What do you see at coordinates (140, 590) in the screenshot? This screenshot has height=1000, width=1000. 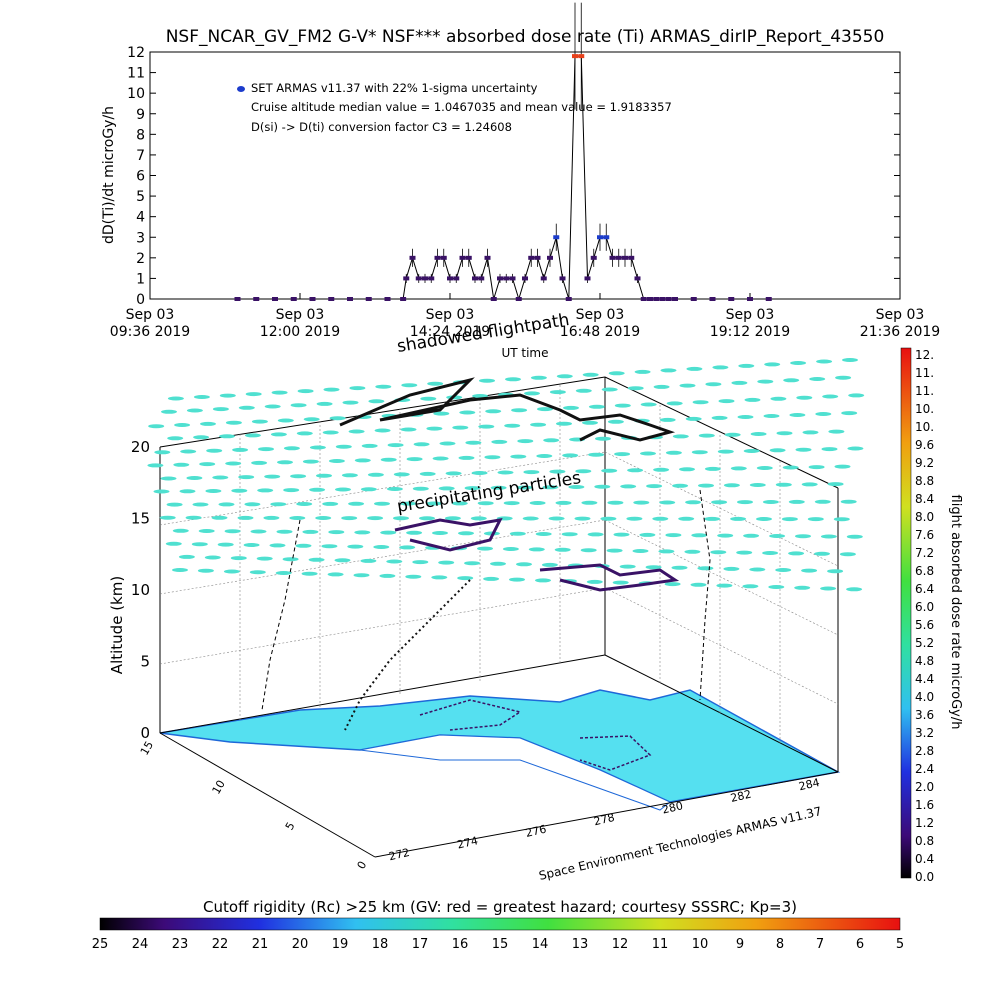 I see `altitude-axis-ticks: 0 5 10 15 20` at bounding box center [140, 590].